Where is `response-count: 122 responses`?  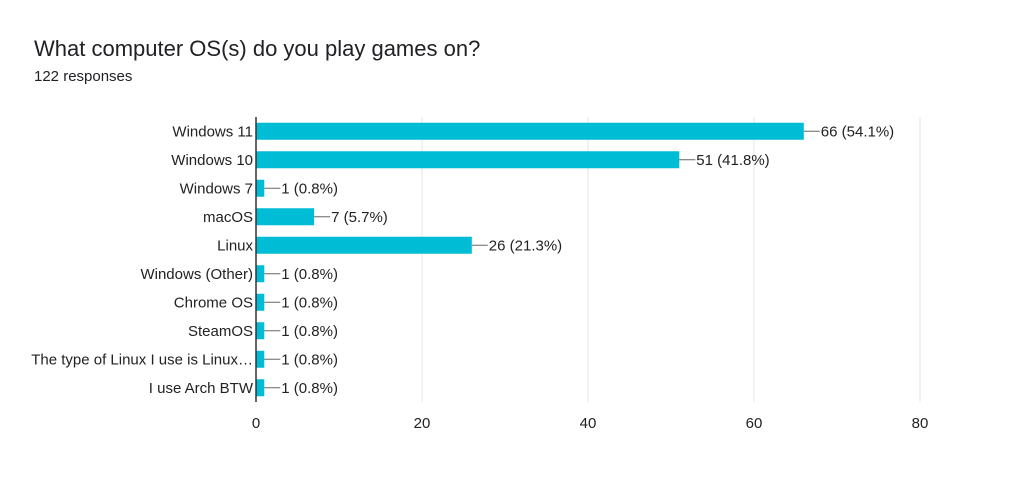 response-count: 122 responses is located at coordinates (83, 76).